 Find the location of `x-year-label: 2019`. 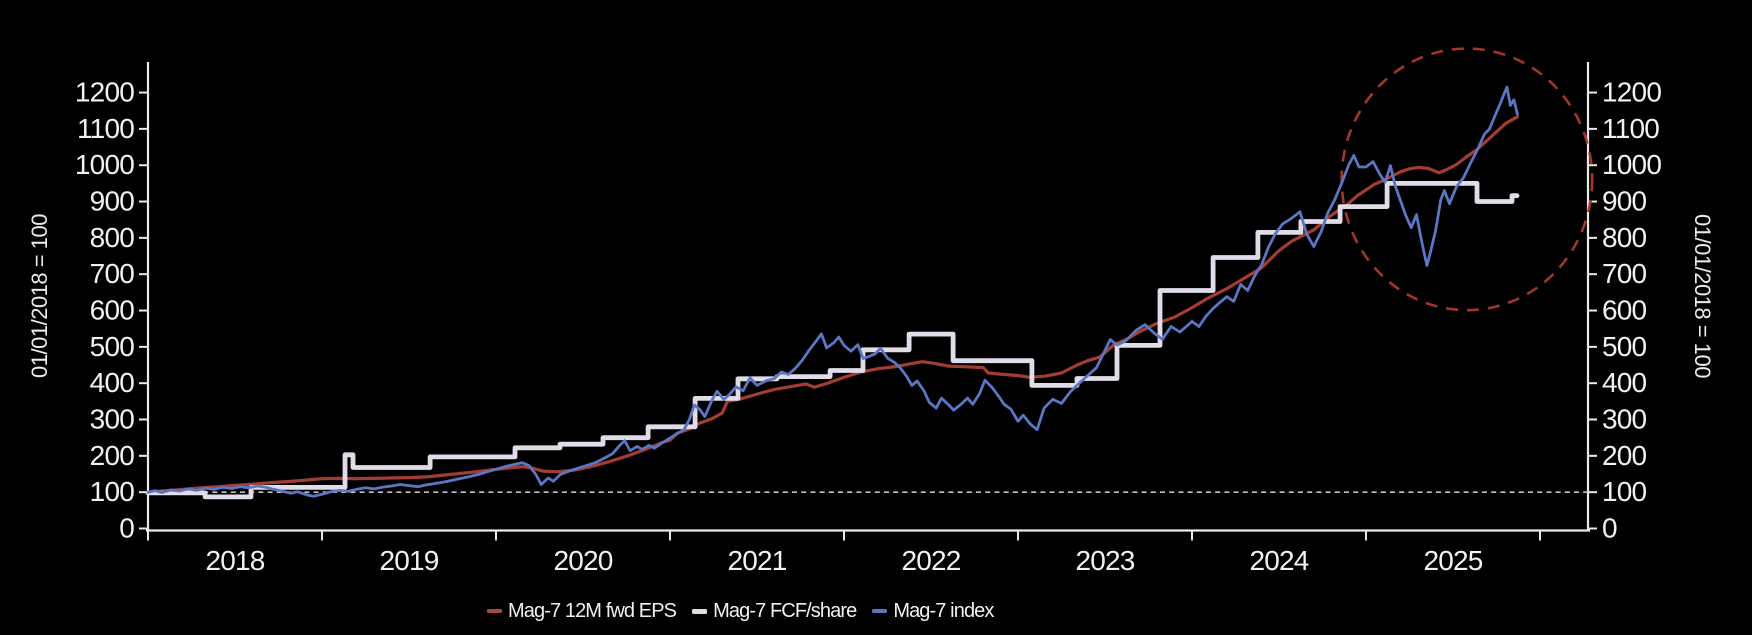

x-year-label: 2019 is located at coordinates (408, 560).